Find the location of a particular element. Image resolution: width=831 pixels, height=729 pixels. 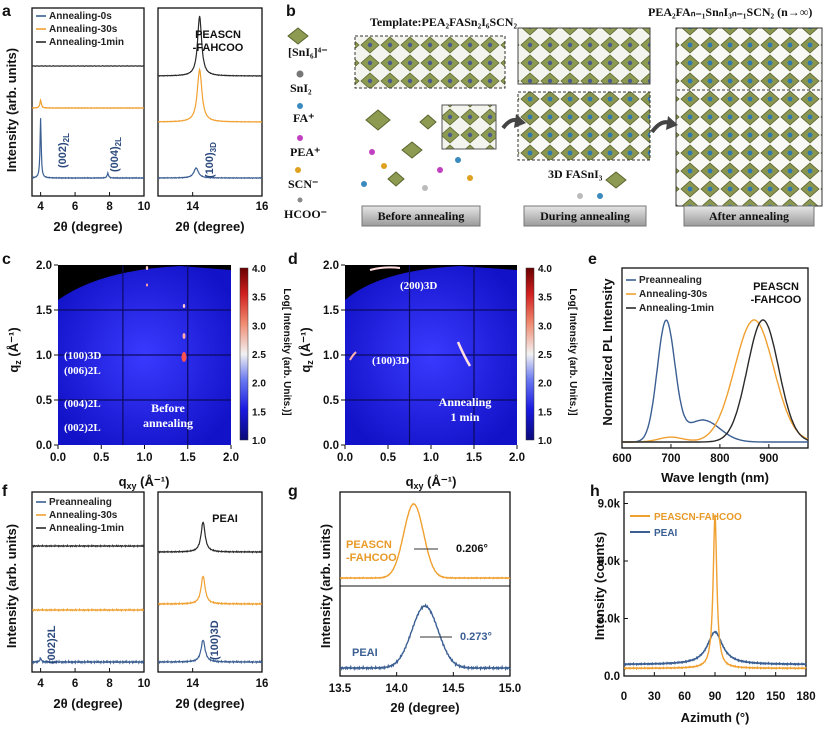

x-tick-label: 800 is located at coordinates (719, 459).